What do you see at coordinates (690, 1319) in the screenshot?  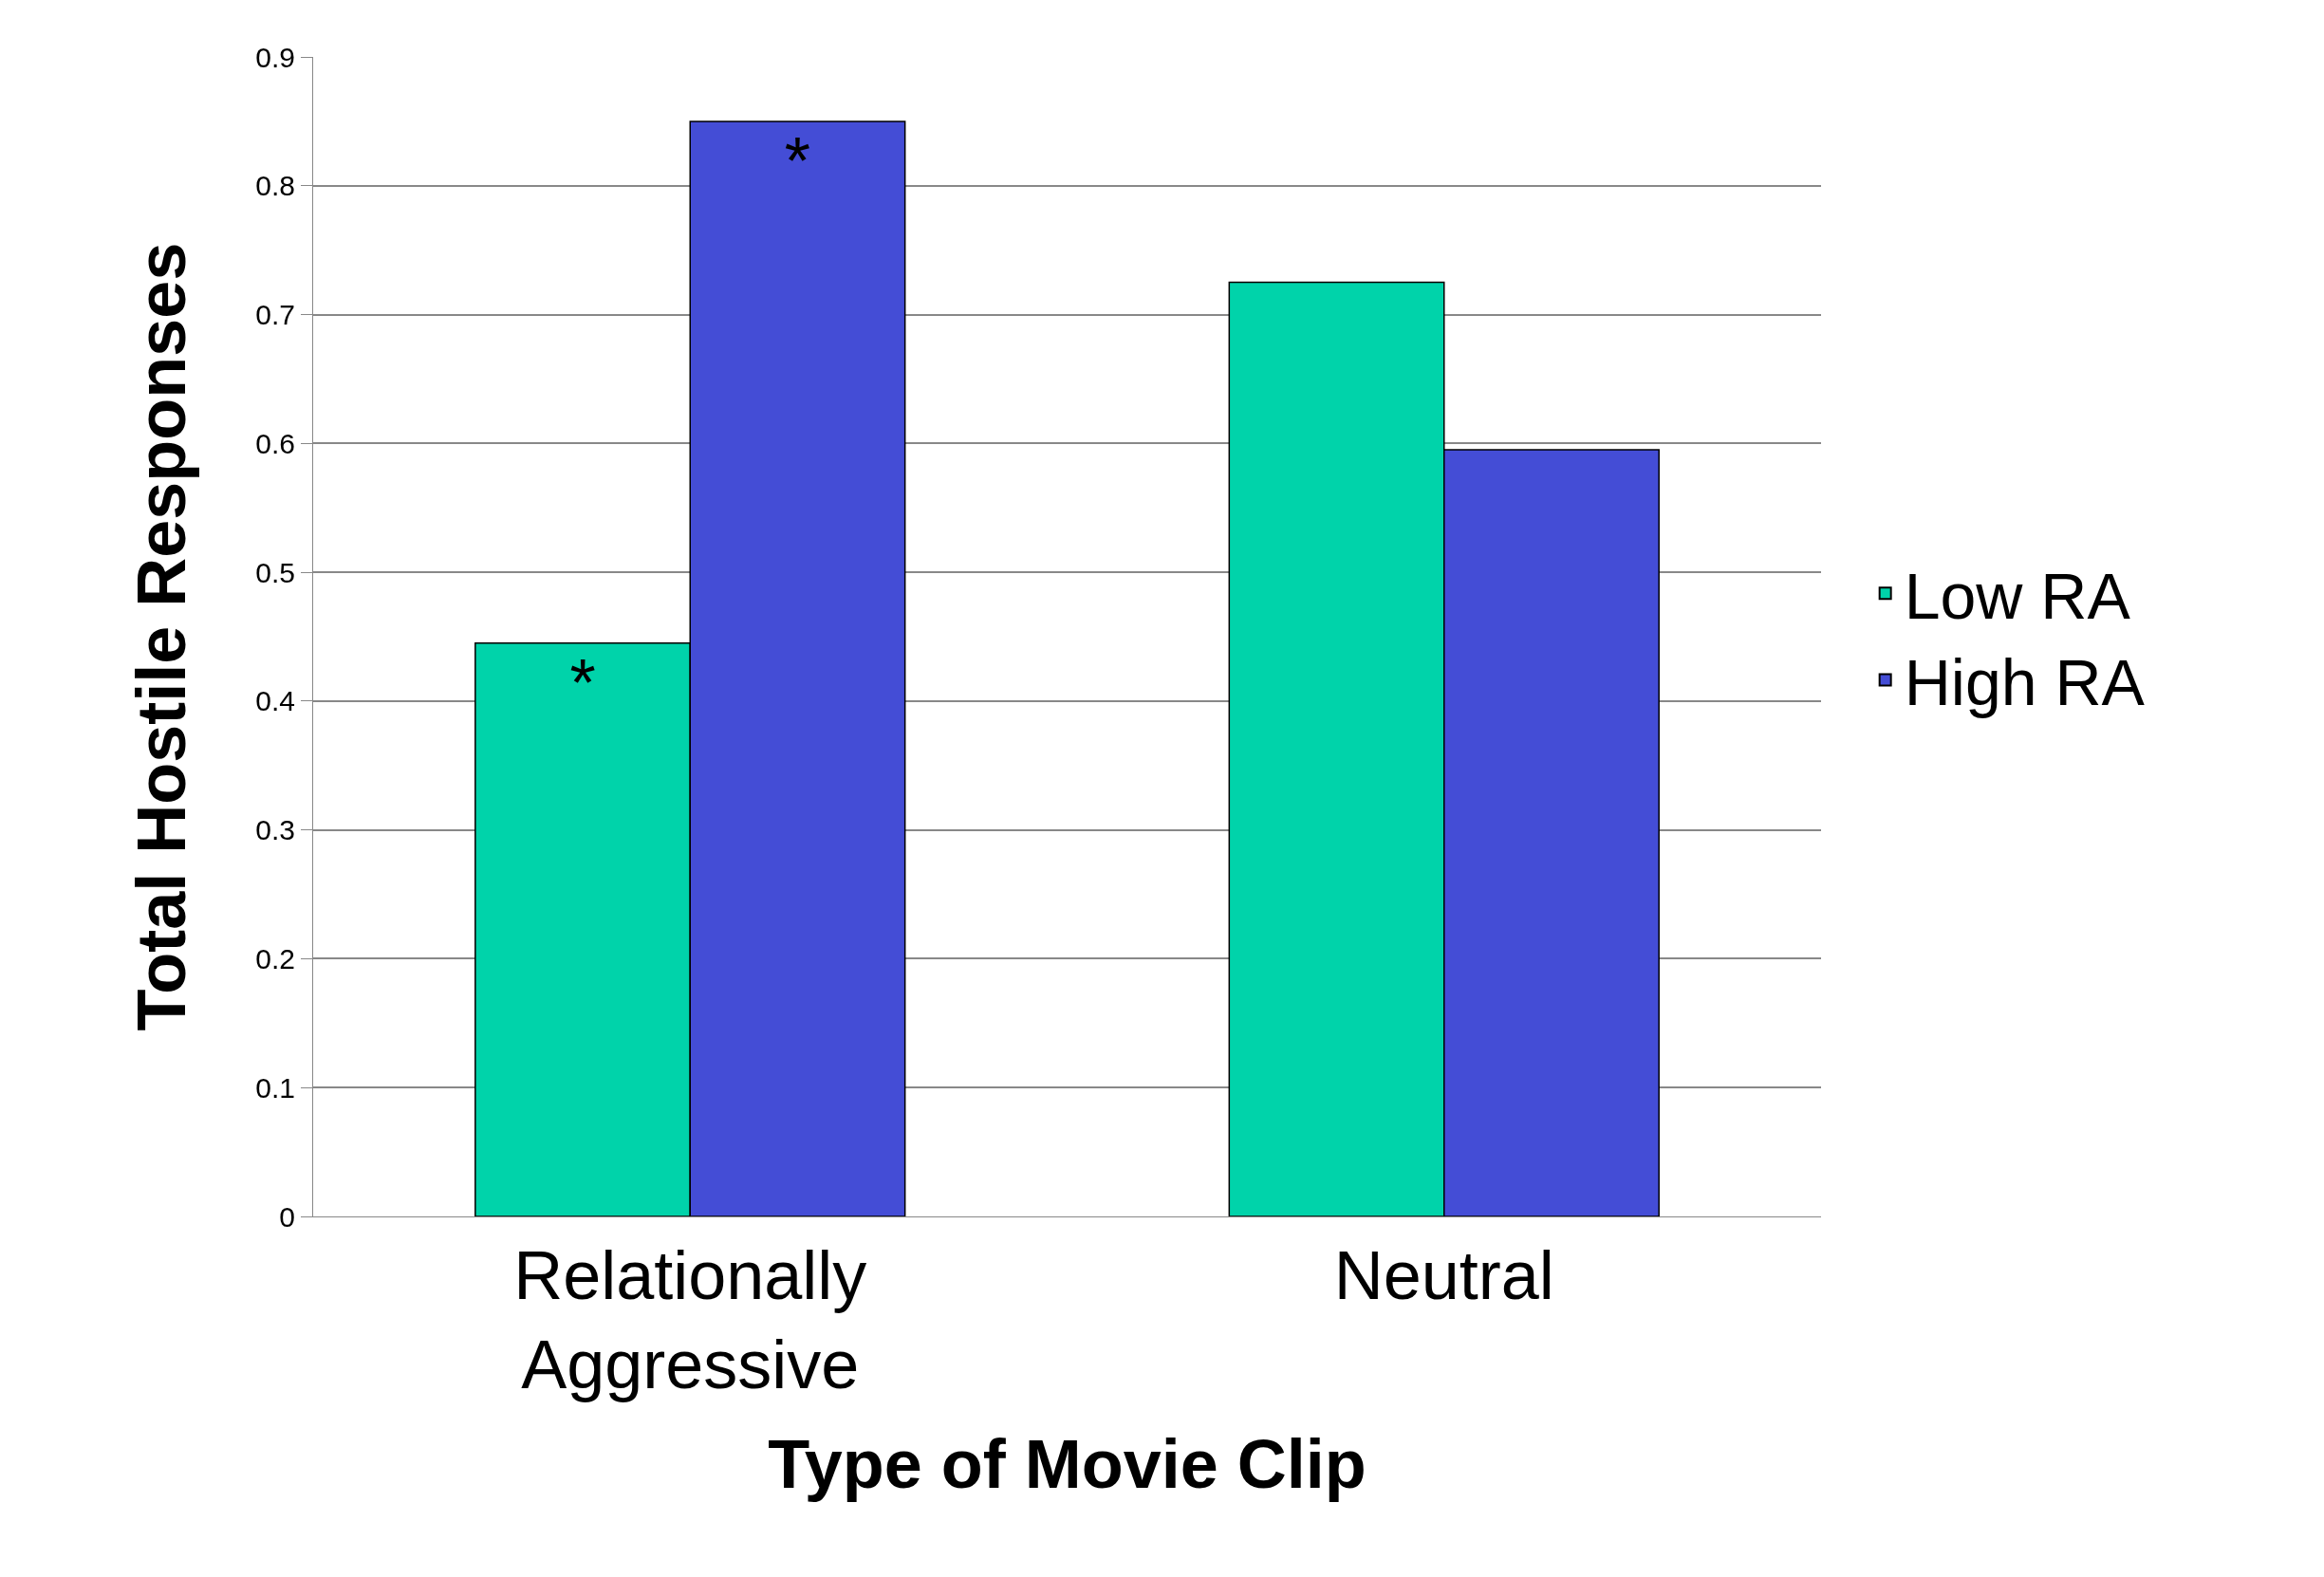 I see `x-tick-label: Relationally Aggressive` at bounding box center [690, 1319].